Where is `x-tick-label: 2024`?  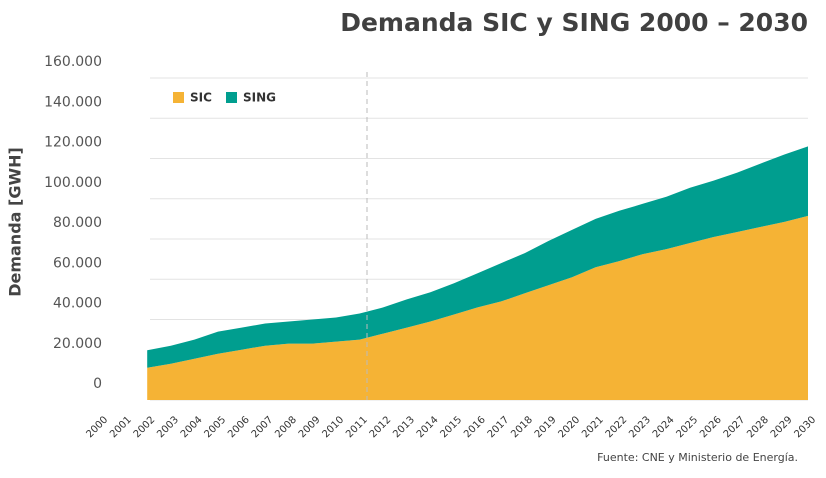 x-tick-label: 2024 is located at coordinates (664, 427).